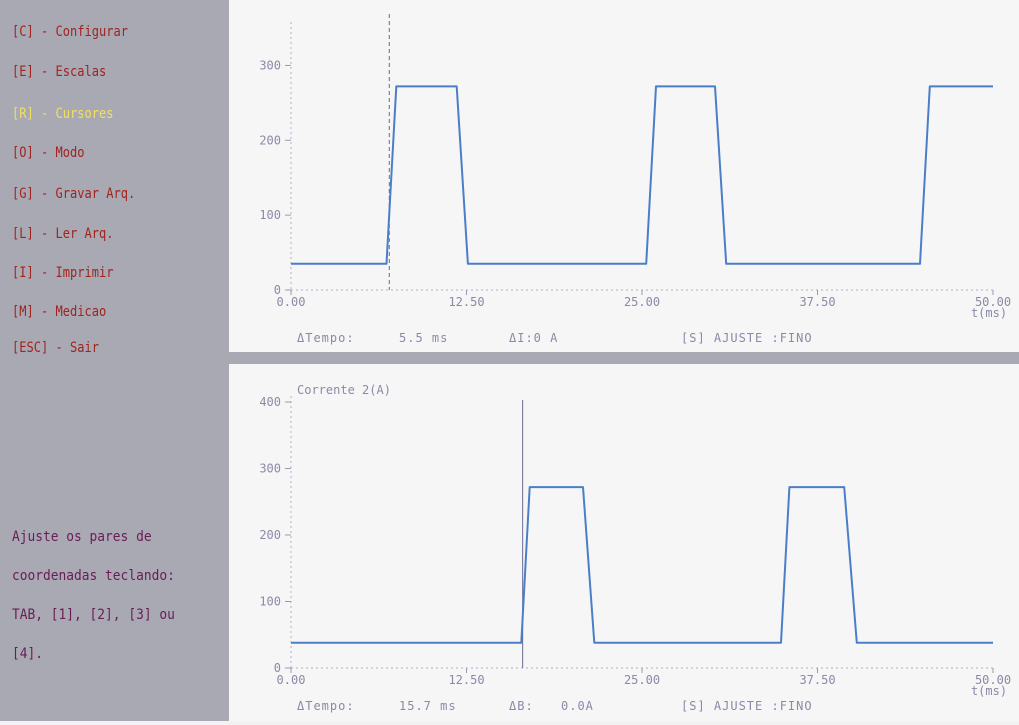 The height and width of the screenshot is (725, 1019). Describe the element at coordinates (59, 72) in the screenshot. I see `menu-item-escalas: [E] - Escalas` at that location.